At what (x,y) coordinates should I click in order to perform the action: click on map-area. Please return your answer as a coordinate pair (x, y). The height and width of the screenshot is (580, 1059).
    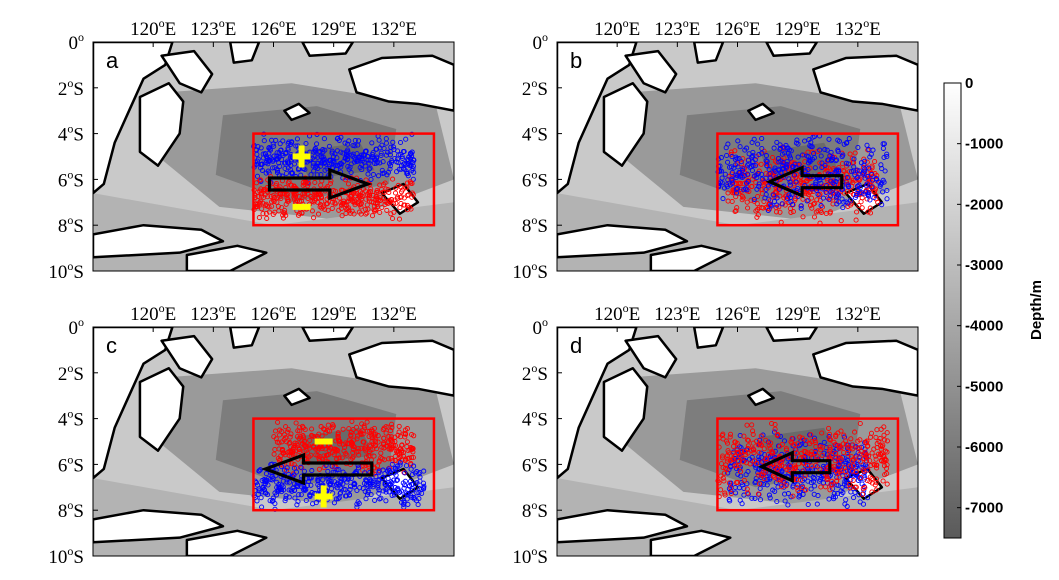
    Looking at the image, I should click on (273, 441).